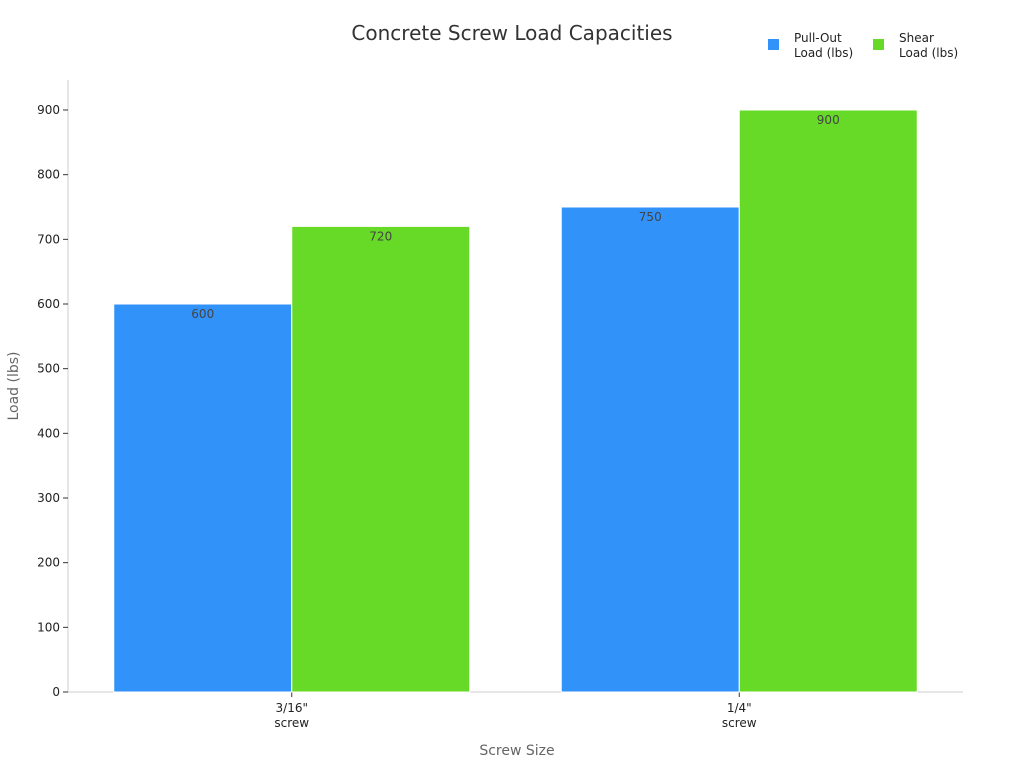  Describe the element at coordinates (56, 692) in the screenshot. I see `y-tick-label: 0` at that location.